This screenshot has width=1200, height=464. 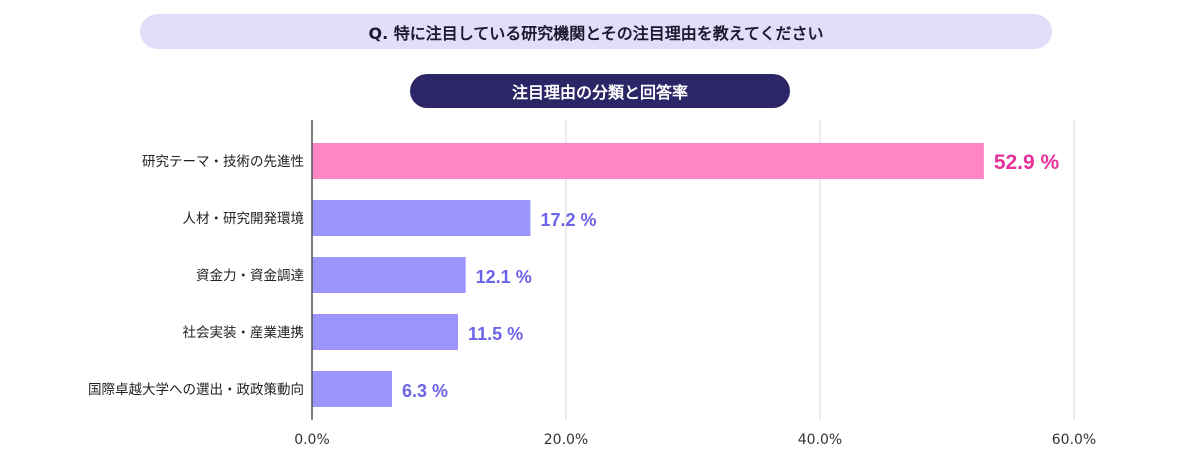 I want to click on x-tick-label: 60.0%, so click(x=1074, y=440).